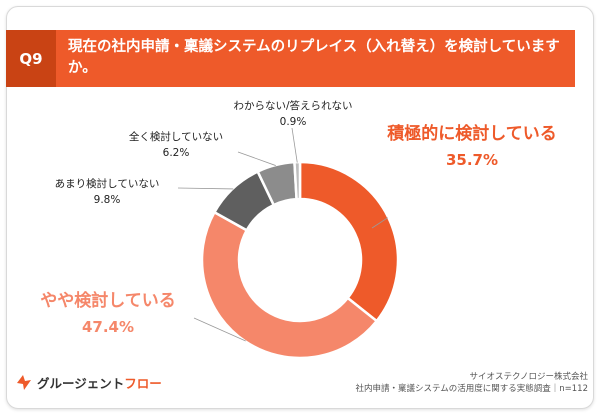 The image size is (600, 415). I want to click on leader-not-at-all, so click(256, 158).